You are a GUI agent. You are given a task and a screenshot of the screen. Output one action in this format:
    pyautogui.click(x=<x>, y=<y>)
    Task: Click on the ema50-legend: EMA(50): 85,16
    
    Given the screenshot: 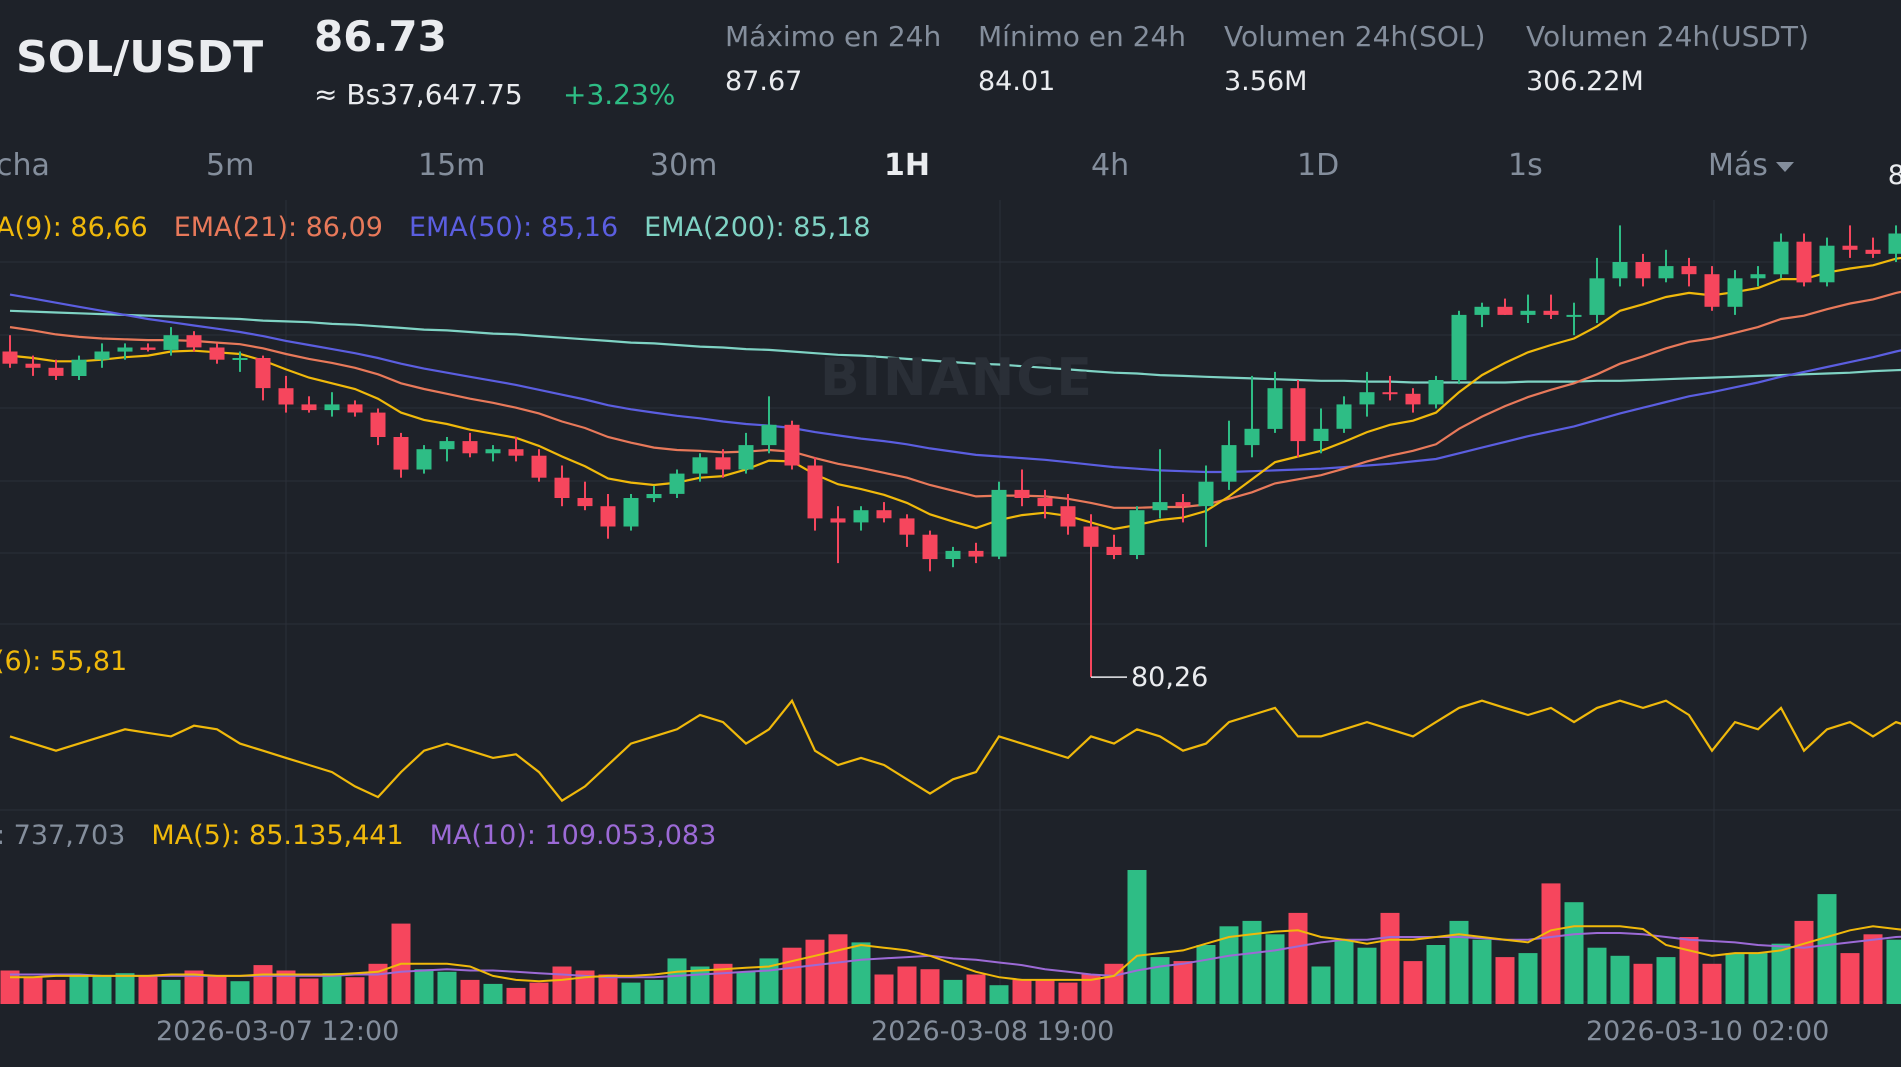 What is the action you would take?
    pyautogui.click(x=513, y=227)
    